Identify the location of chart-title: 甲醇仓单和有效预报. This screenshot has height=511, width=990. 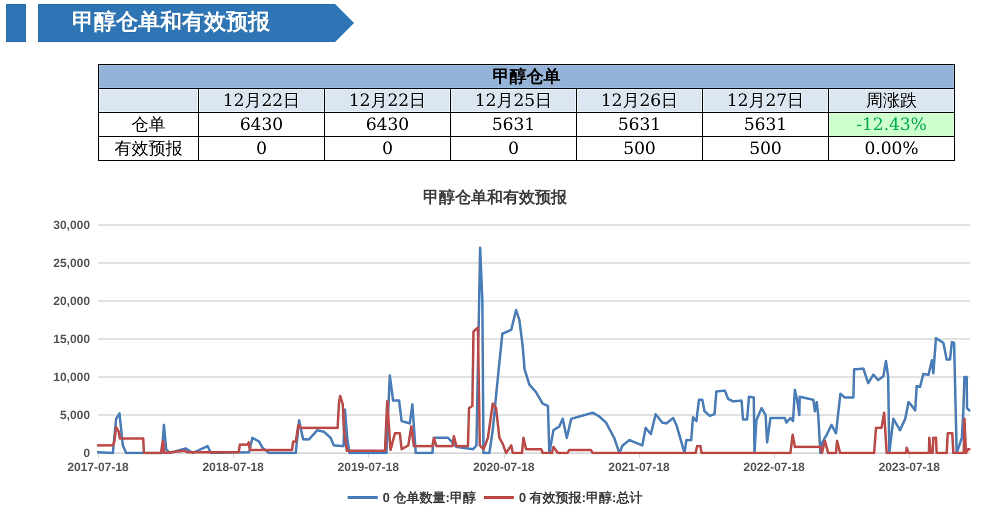
(495, 197).